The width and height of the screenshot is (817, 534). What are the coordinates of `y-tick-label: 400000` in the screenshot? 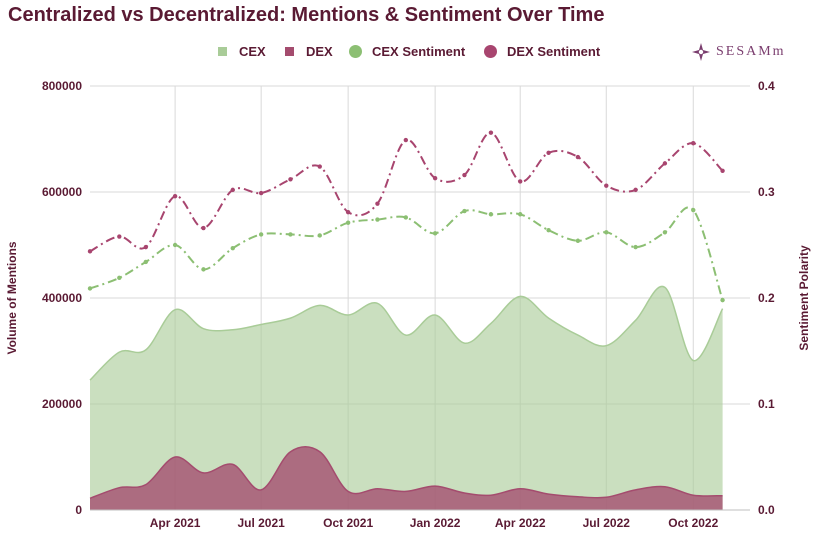 It's located at (62, 298).